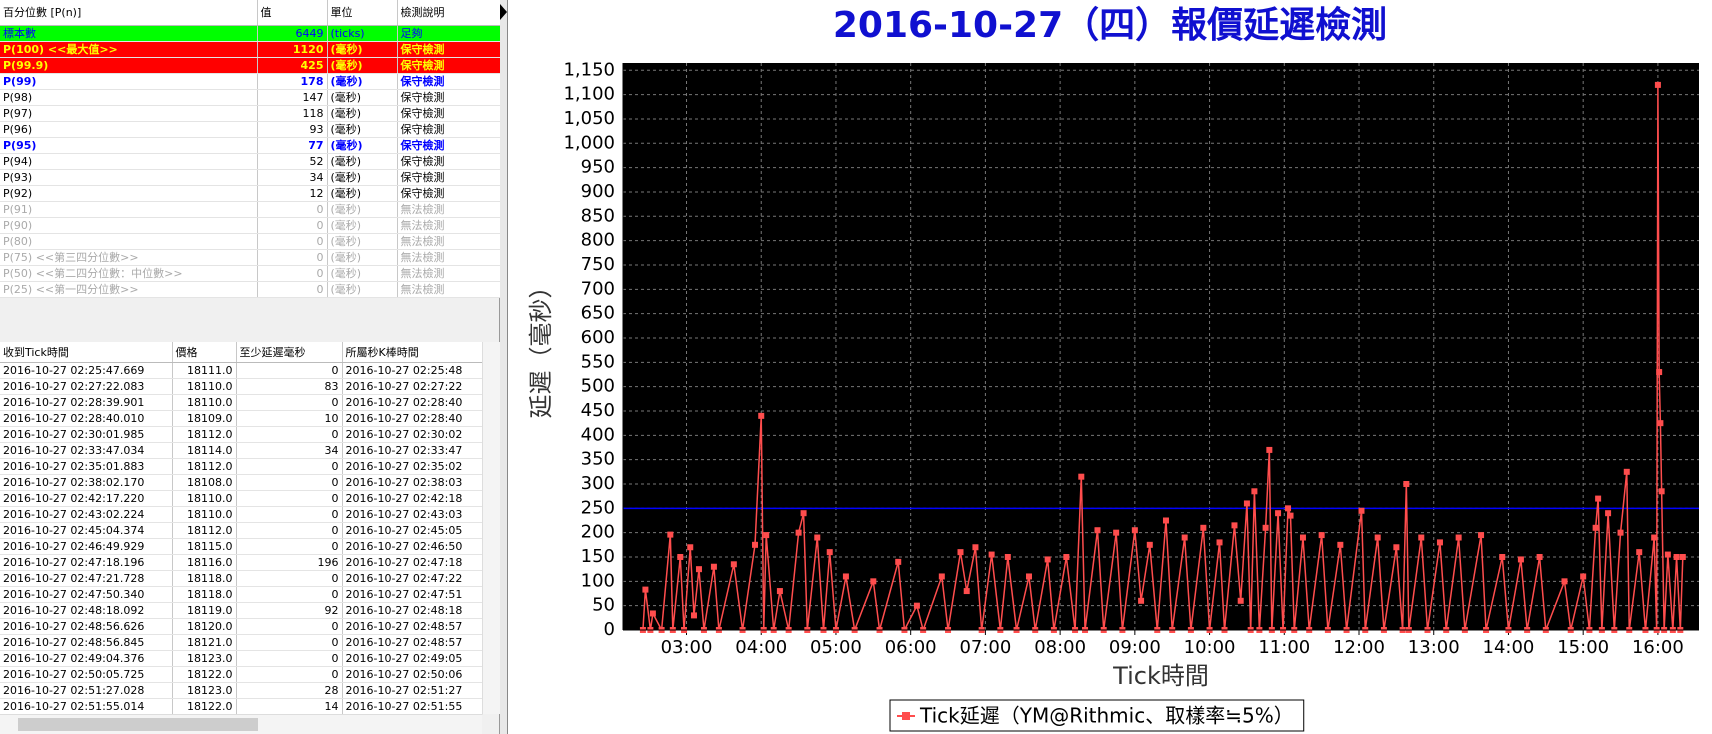 This screenshot has height=734, width=1712. What do you see at coordinates (1509, 647) in the screenshot?
I see `x-tick-label: 14:00` at bounding box center [1509, 647].